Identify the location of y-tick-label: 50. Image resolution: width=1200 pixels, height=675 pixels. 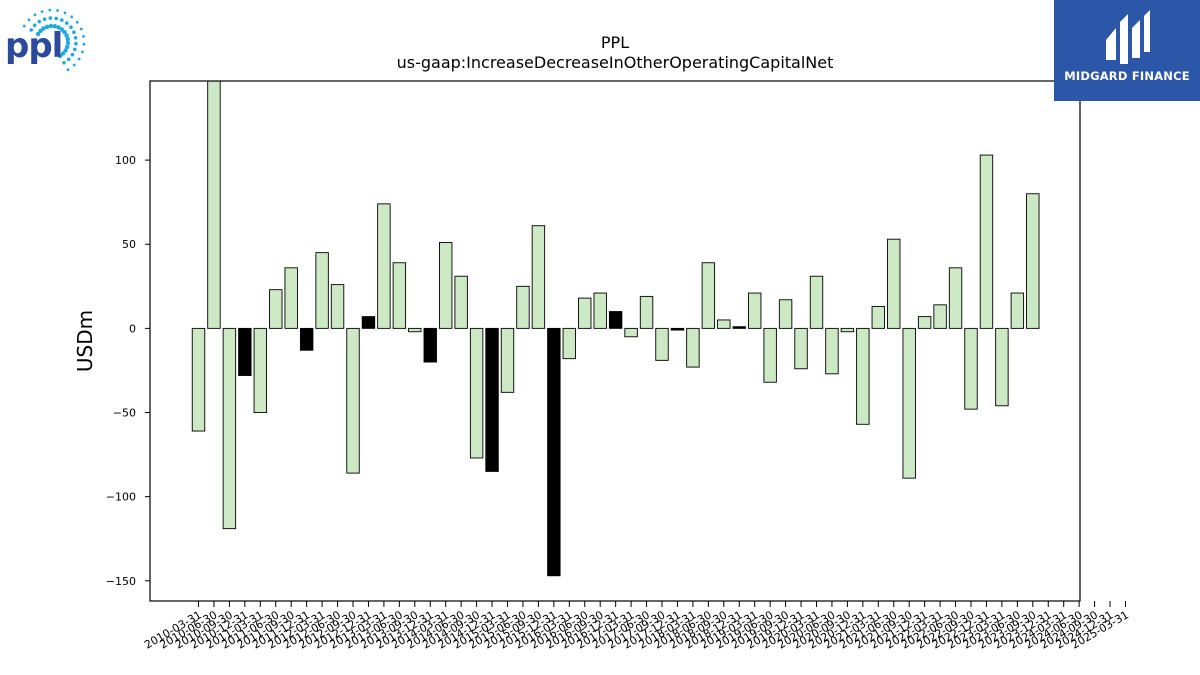
(129, 244).